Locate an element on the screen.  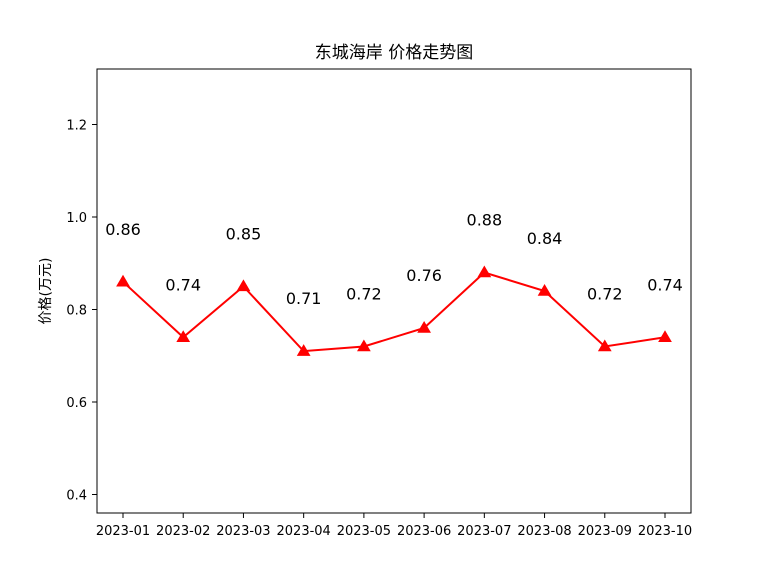
y-tick-label: 1.0 is located at coordinates (76, 218).